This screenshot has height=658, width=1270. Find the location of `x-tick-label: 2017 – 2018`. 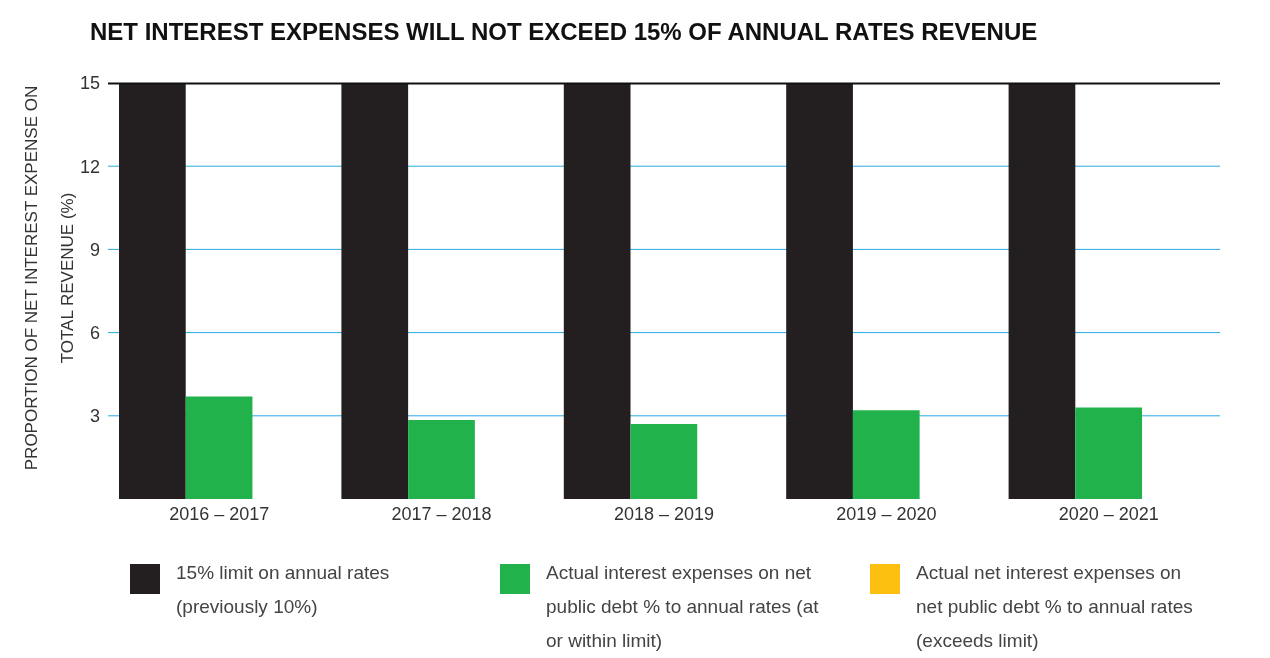

x-tick-label: 2017 – 2018 is located at coordinates (441, 513).